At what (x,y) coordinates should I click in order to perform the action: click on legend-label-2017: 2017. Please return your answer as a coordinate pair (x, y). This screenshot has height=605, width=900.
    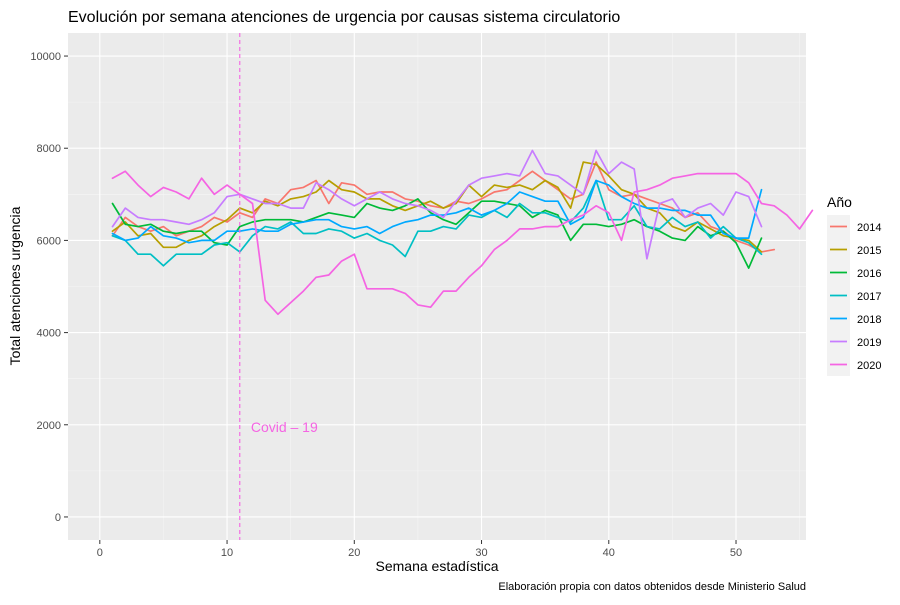
    Looking at the image, I should click on (869, 297).